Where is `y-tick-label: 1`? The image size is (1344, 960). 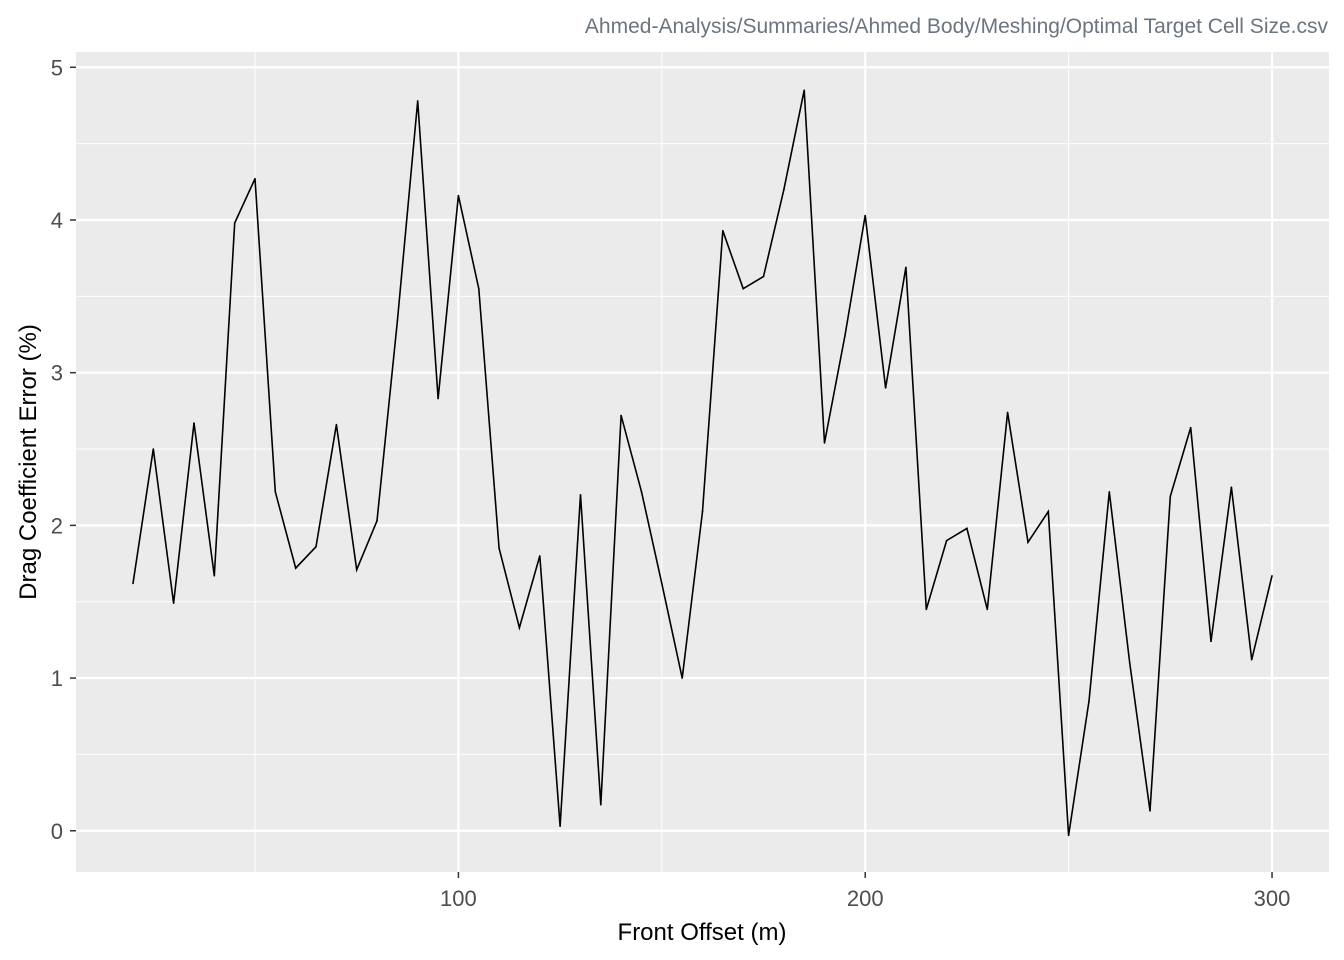
y-tick-label: 1 is located at coordinates (57, 678).